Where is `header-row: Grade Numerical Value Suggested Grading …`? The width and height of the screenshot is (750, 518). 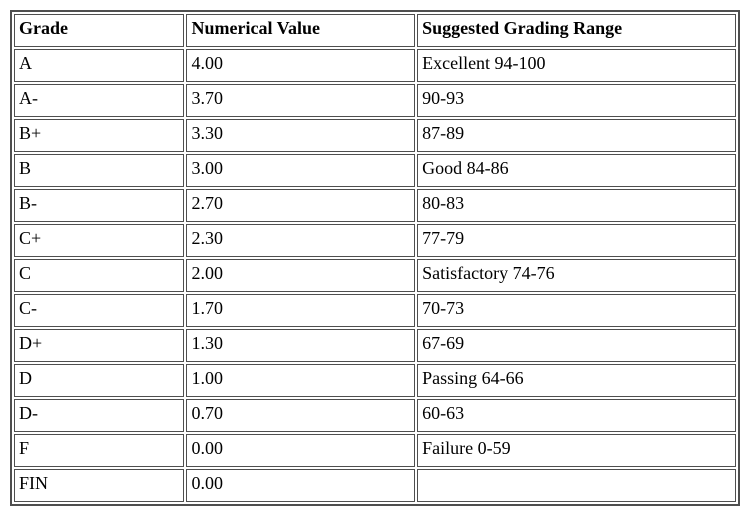
header-row: Grade Numerical Value Suggested Grading … is located at coordinates (375, 30).